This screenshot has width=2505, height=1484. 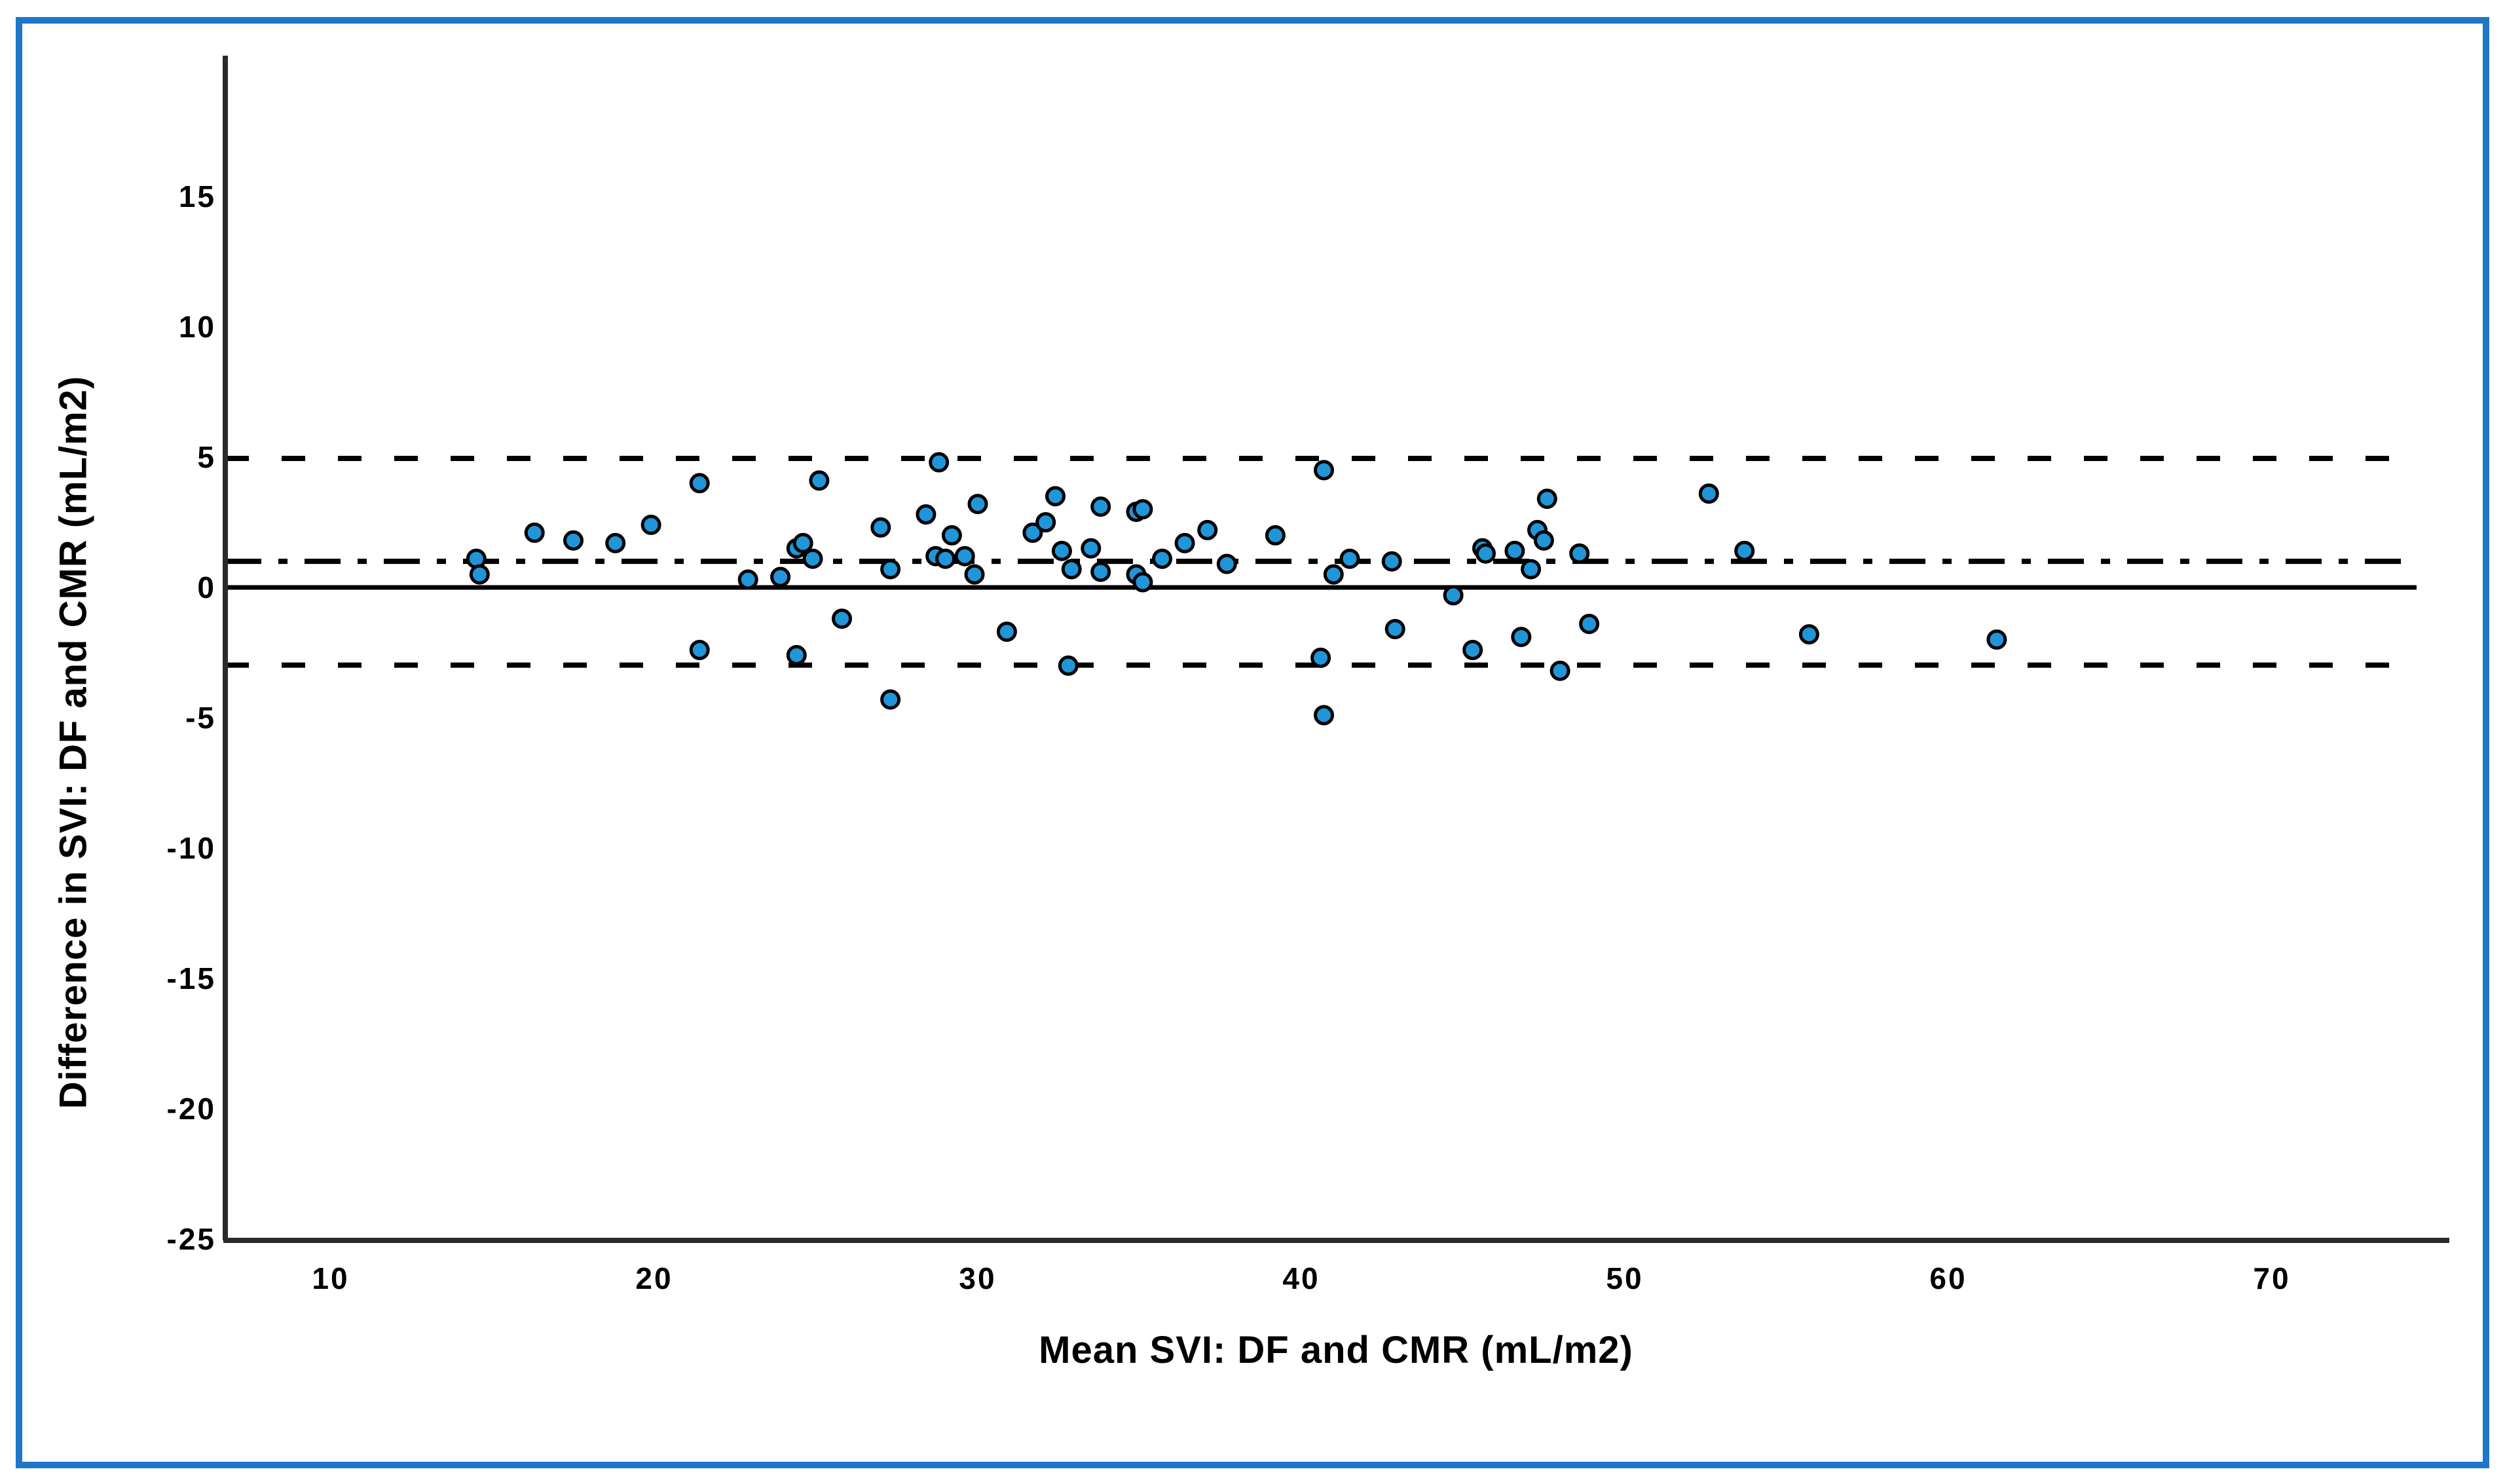 I want to click on x-tick-label: 60, so click(x=1948, y=1278).